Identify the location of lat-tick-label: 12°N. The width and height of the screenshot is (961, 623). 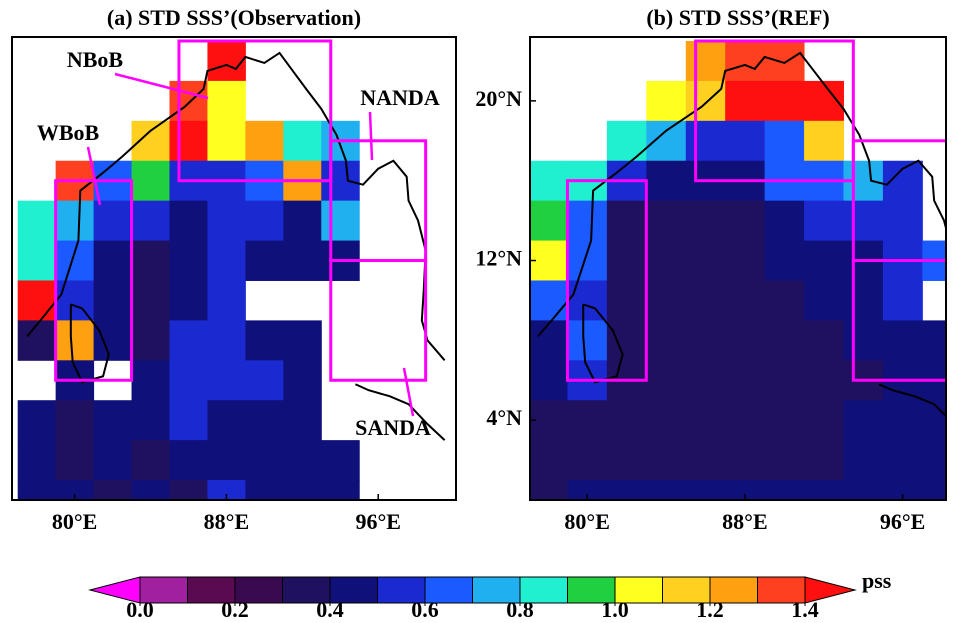
(498, 258).